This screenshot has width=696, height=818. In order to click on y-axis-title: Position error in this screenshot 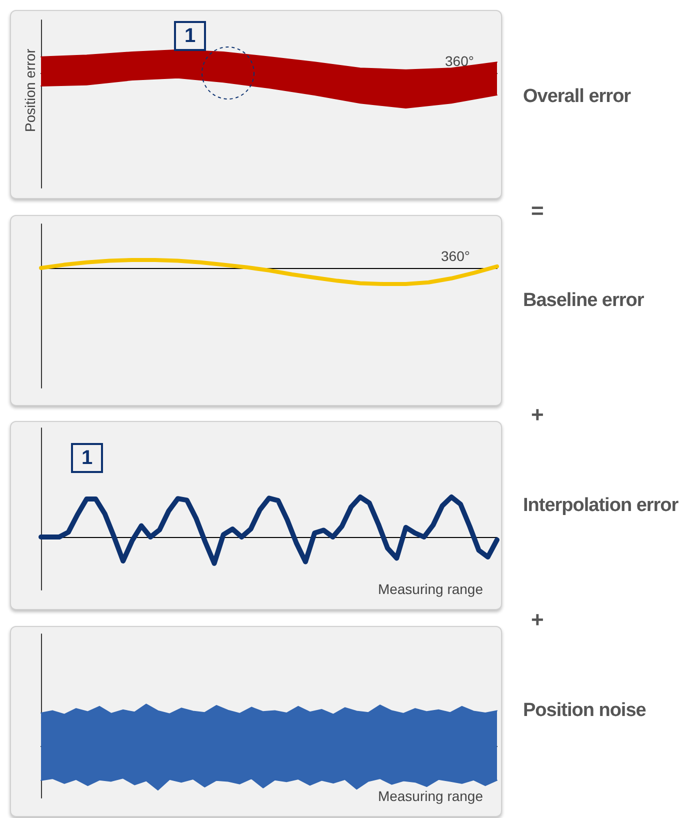, I will do `click(30, 90)`.